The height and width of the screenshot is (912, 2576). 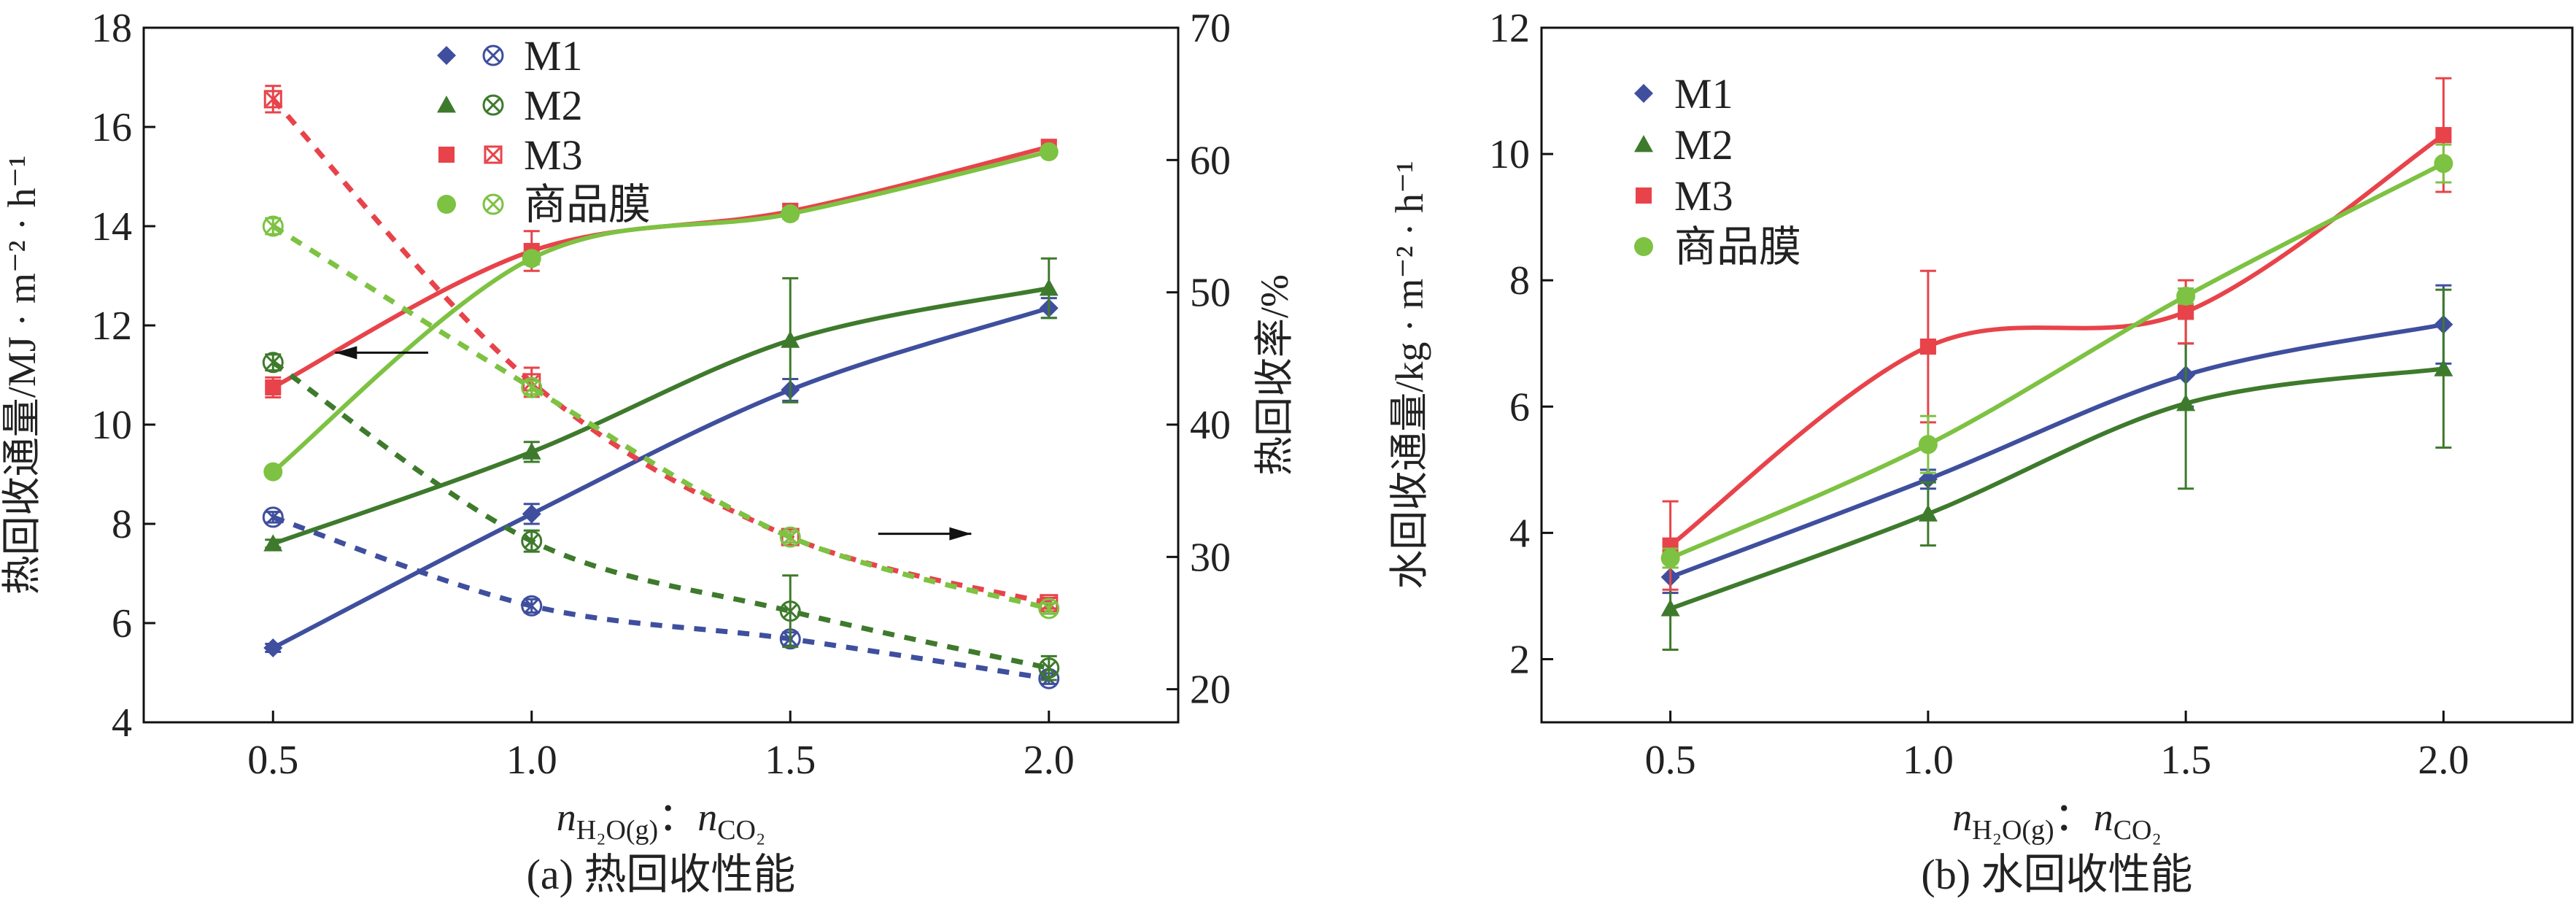 What do you see at coordinates (1670, 761) in the screenshot?
I see `x-tick-label: 0.5` at bounding box center [1670, 761].